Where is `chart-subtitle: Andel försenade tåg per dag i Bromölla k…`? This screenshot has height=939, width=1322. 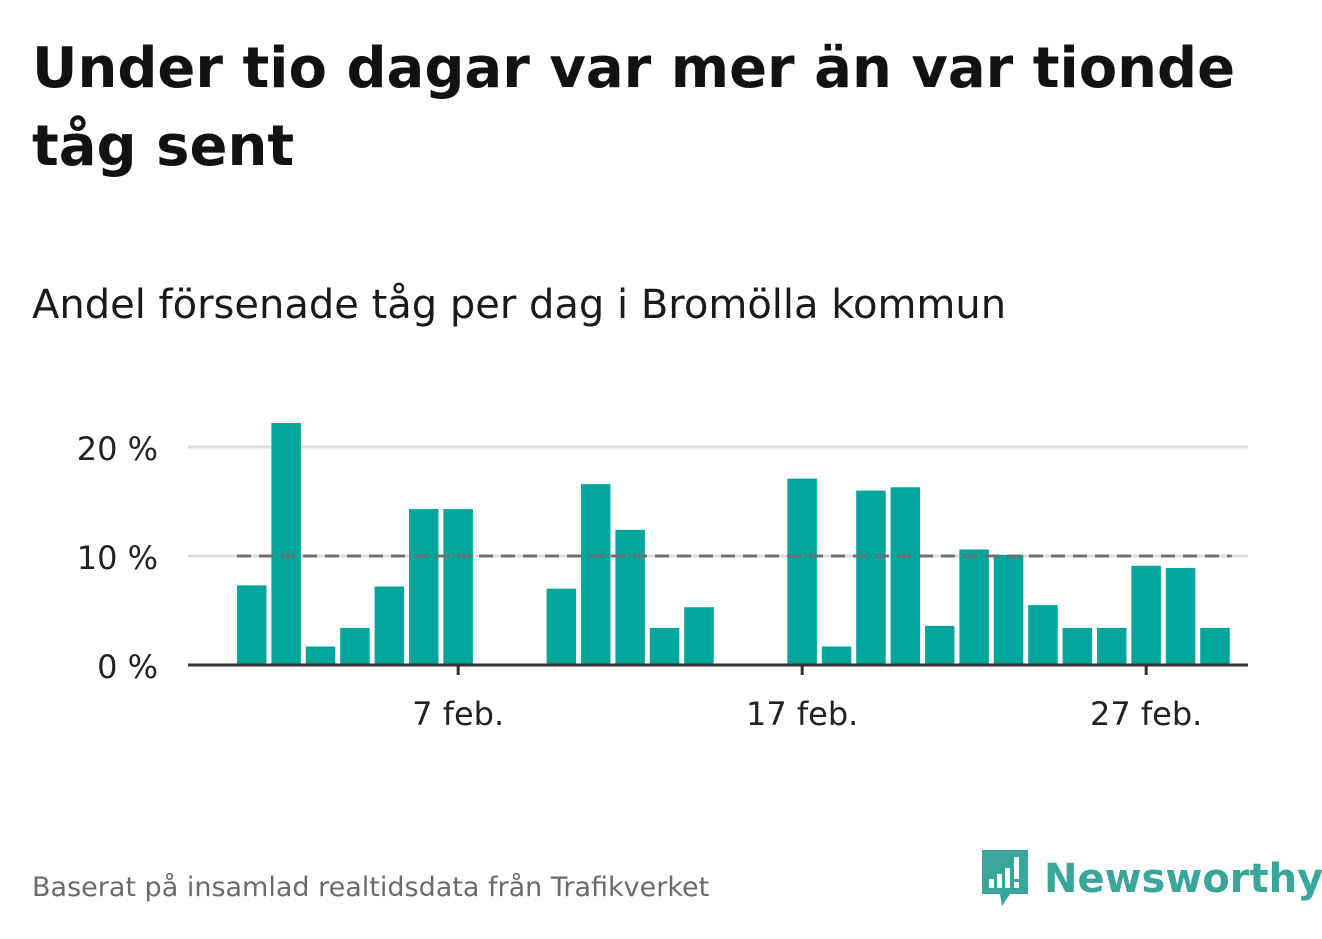
chart-subtitle: Andel försenade tåg per dag i Bromölla k… is located at coordinates (519, 305).